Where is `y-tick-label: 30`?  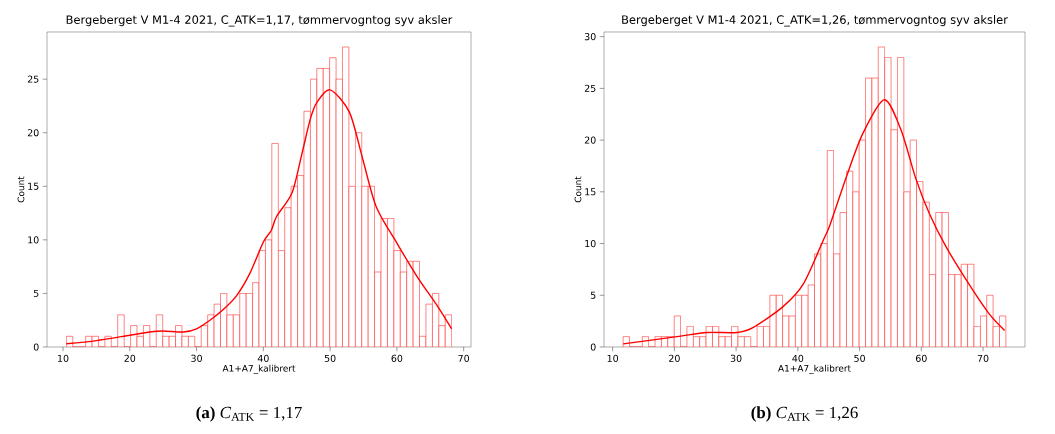 y-tick-label: 30 is located at coordinates (590, 37).